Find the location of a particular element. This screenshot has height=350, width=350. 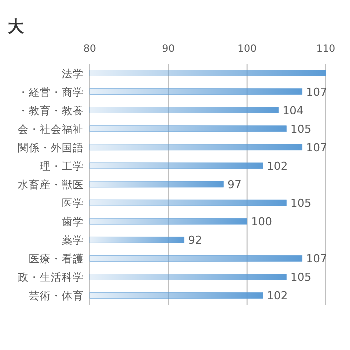

x-tick-label: 100 is located at coordinates (247, 49).